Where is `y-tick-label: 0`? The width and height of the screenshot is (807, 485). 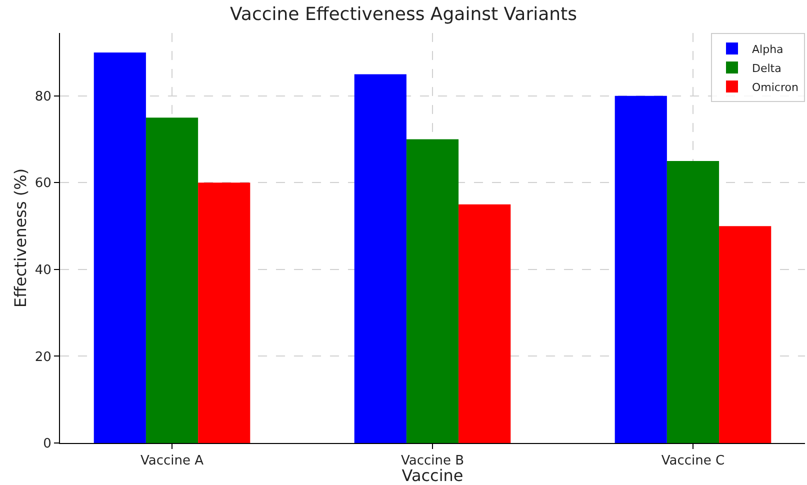
y-tick-label: 0 is located at coordinates (47, 444).